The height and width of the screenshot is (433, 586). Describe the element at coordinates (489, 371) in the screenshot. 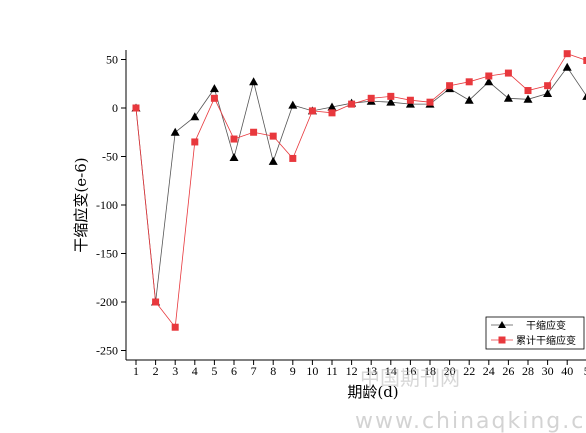

I see `x-tick-label: 24` at that location.